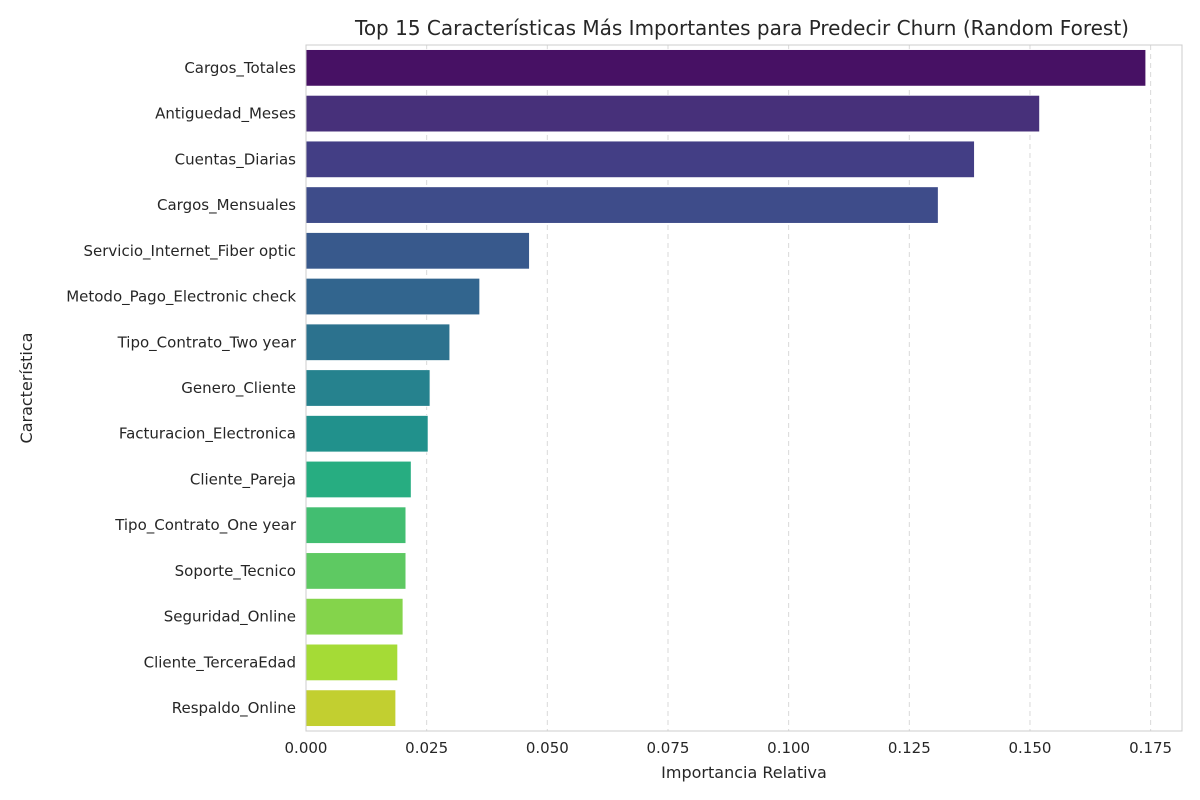  Describe the element at coordinates (230, 617) in the screenshot. I see `y-tick-label: Seguridad_Online` at that location.